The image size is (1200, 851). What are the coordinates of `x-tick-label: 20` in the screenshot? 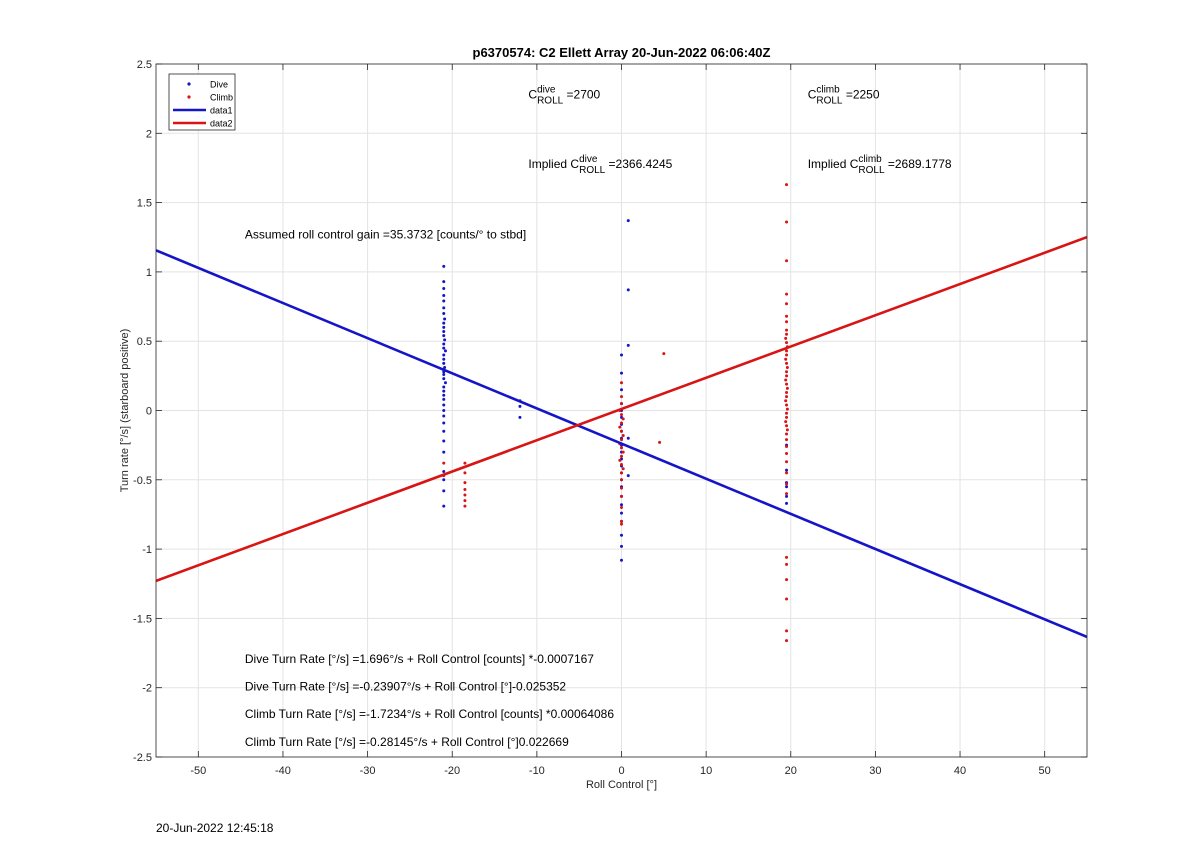 It's located at (791, 771).